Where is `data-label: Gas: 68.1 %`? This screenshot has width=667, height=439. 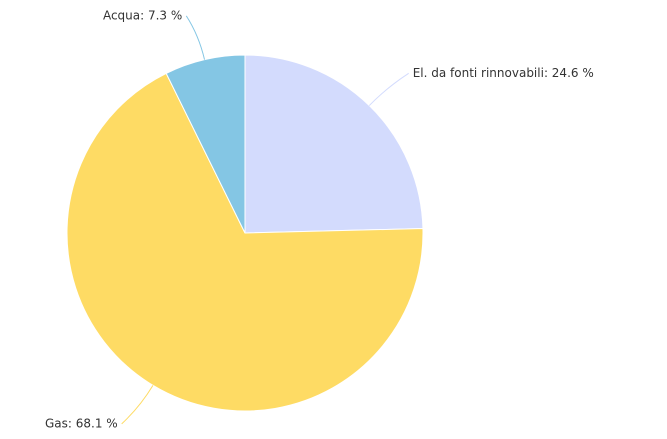 data-label: Gas: 68.1 % is located at coordinates (81, 423).